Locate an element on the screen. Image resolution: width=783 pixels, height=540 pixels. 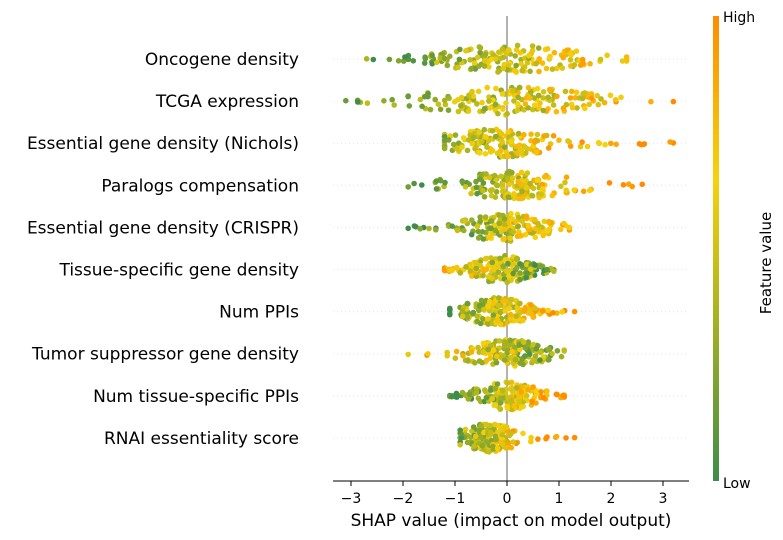
feature-label: Num tissue-specific PPIs is located at coordinates (196, 397).